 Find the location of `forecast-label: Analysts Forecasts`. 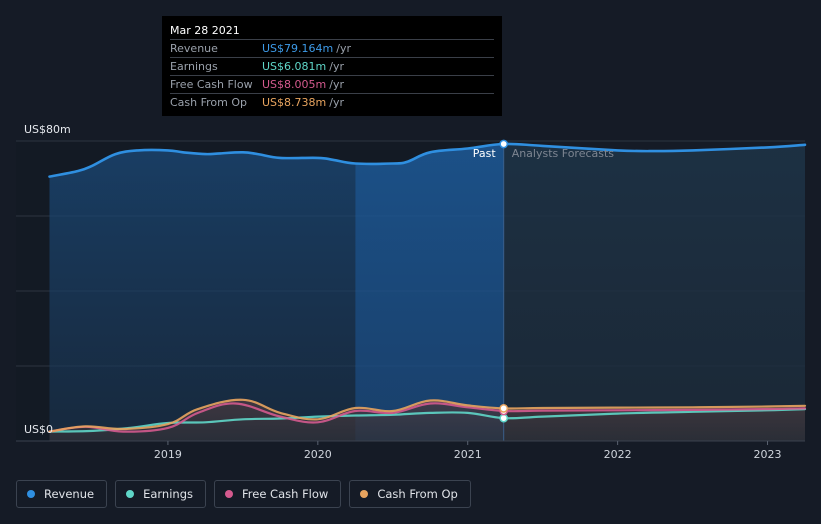

forecast-label: Analysts Forecasts is located at coordinates (563, 153).